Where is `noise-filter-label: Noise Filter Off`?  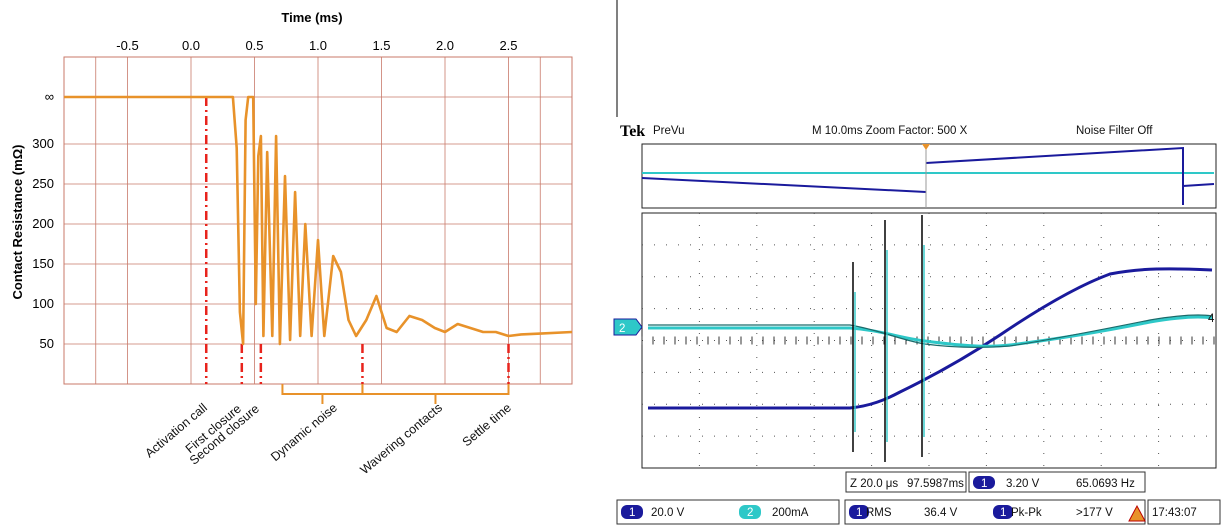 noise-filter-label: Noise Filter Off is located at coordinates (1114, 131).